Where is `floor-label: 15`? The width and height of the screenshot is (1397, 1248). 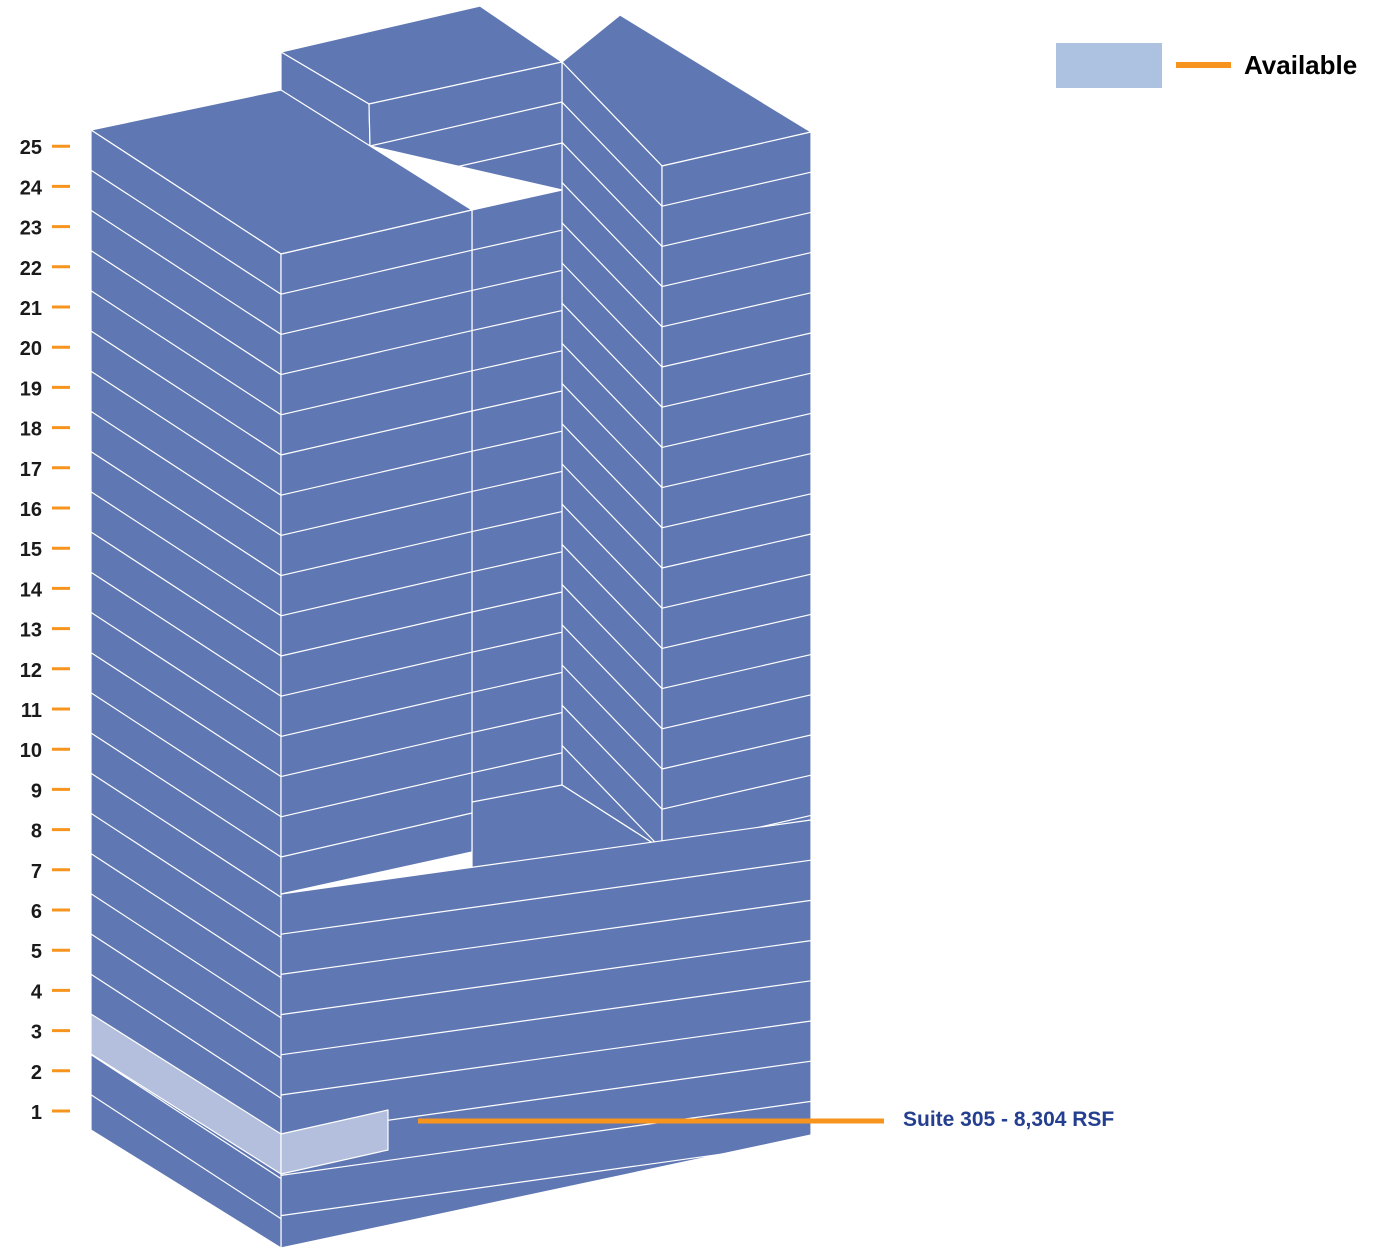
floor-label: 15 is located at coordinates (31, 550).